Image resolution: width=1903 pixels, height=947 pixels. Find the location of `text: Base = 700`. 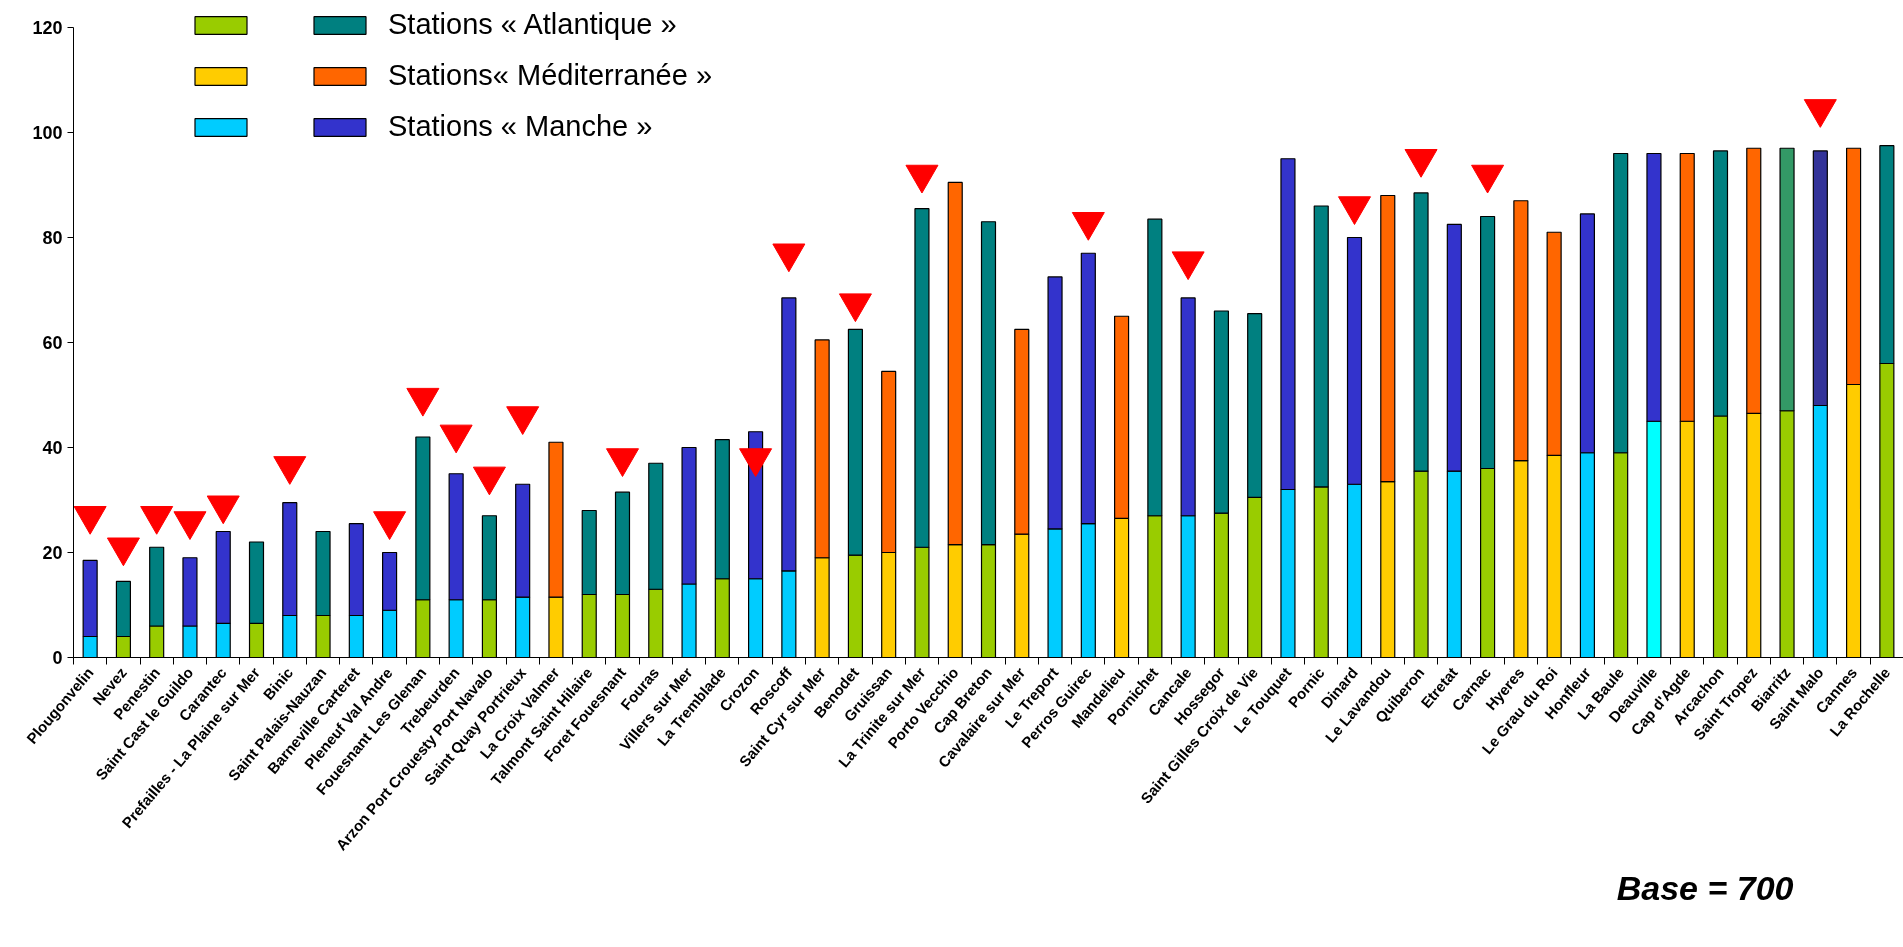

text: Base = 700 is located at coordinates (1705, 887).